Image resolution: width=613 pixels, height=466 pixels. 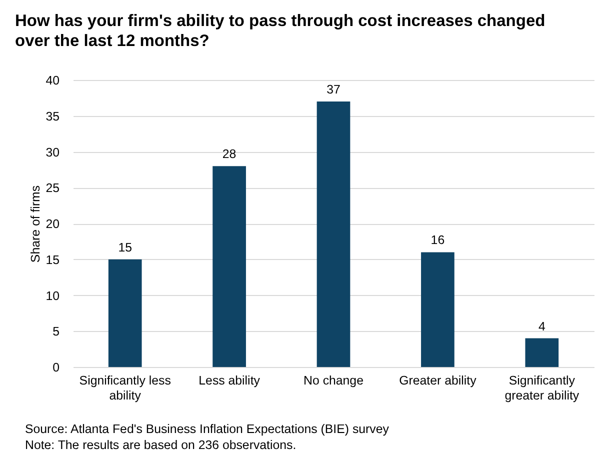 I want to click on x-tick-label: No change, so click(x=334, y=381).